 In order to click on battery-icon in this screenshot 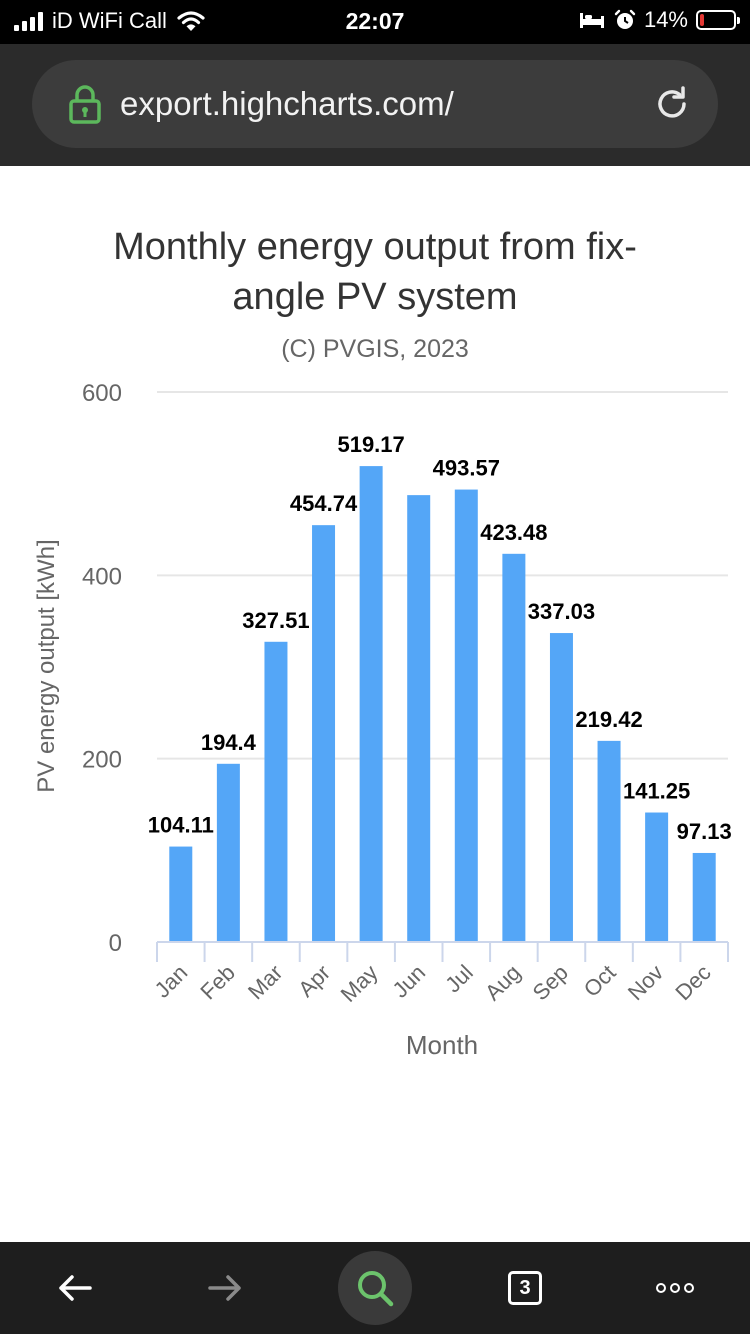, I will do `click(718, 20)`.